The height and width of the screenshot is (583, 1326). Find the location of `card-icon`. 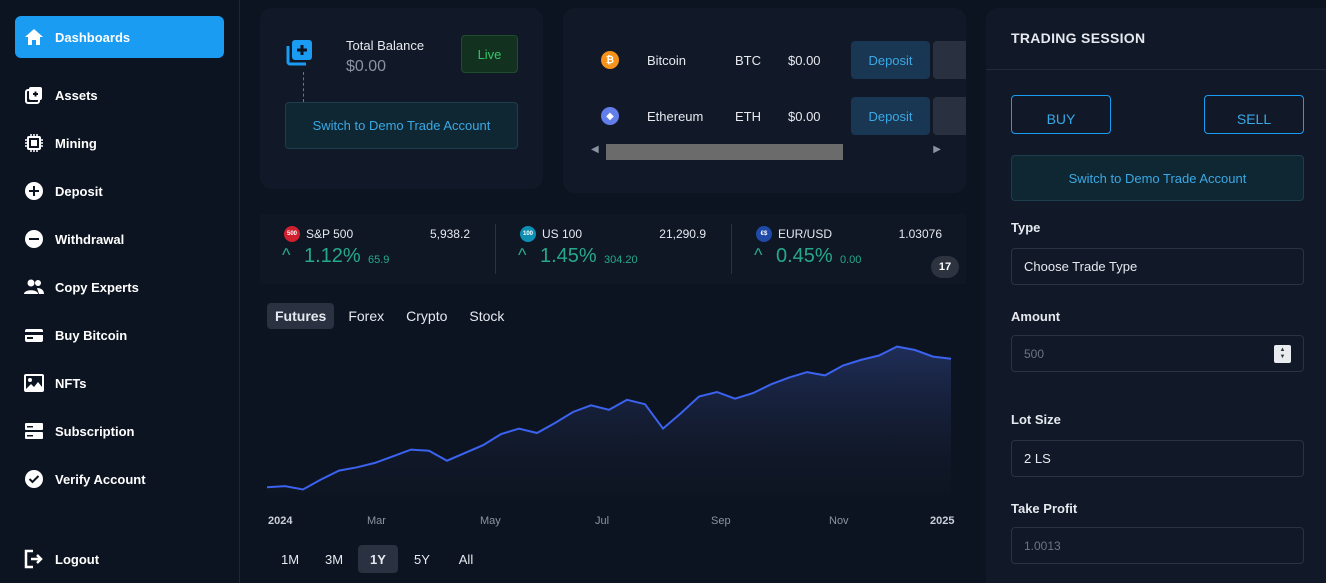

card-icon is located at coordinates (34, 335).